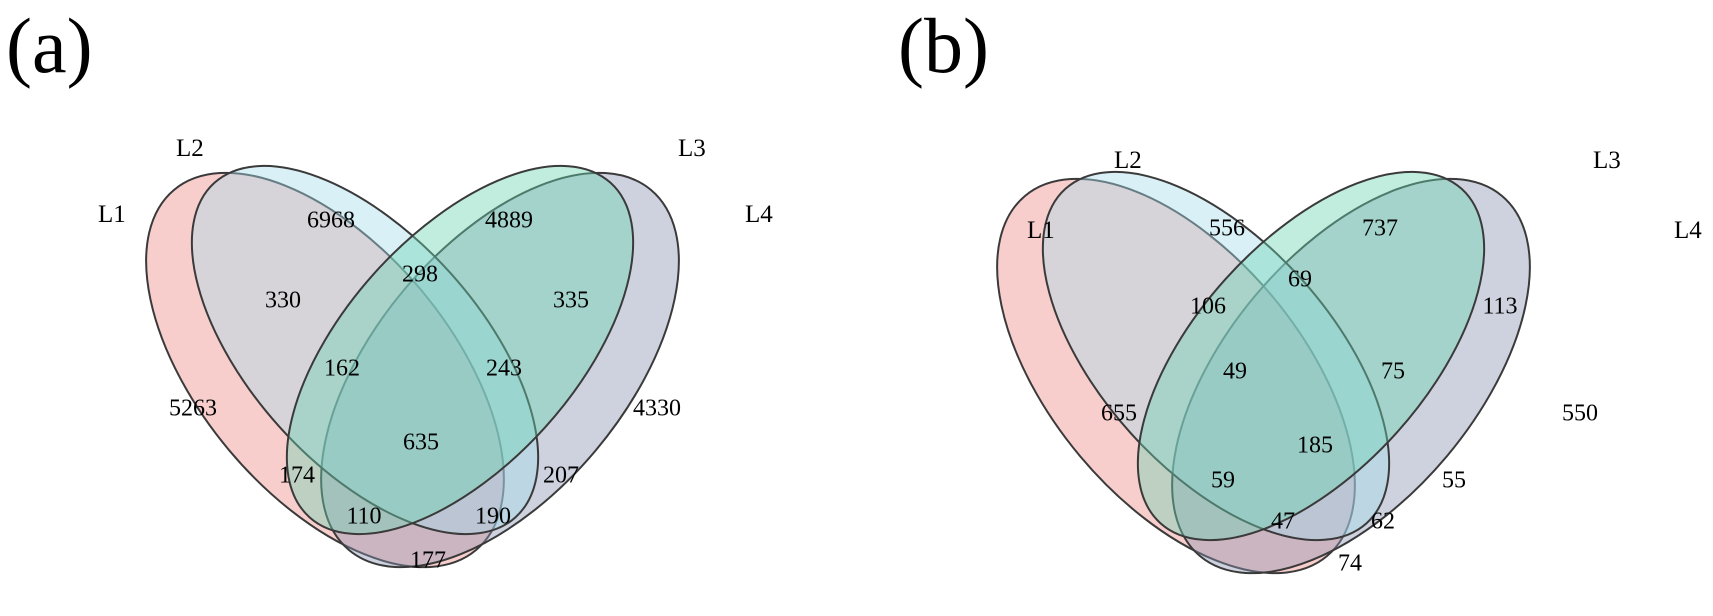  I want to click on count-L2-L3: 69, so click(1300, 280).